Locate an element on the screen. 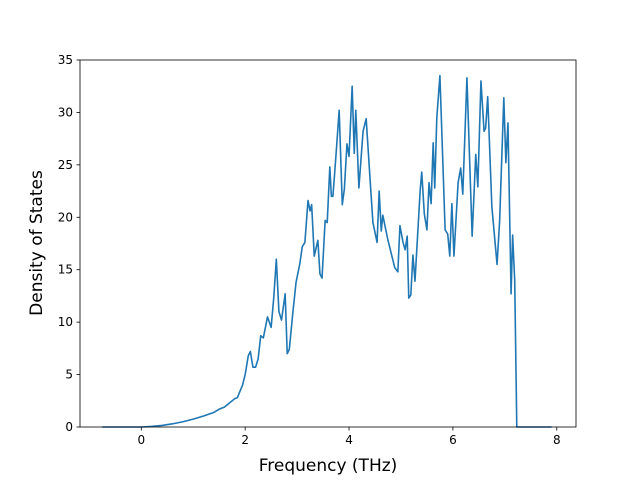 This screenshot has width=640, height=480. x-tick-label: 8 is located at coordinates (557, 440).